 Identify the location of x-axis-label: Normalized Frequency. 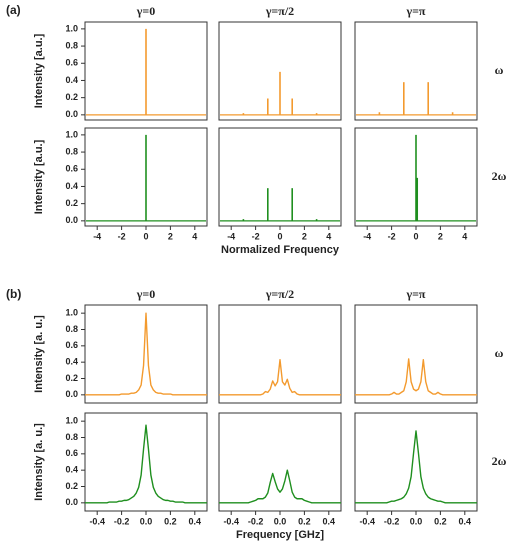
(280, 250).